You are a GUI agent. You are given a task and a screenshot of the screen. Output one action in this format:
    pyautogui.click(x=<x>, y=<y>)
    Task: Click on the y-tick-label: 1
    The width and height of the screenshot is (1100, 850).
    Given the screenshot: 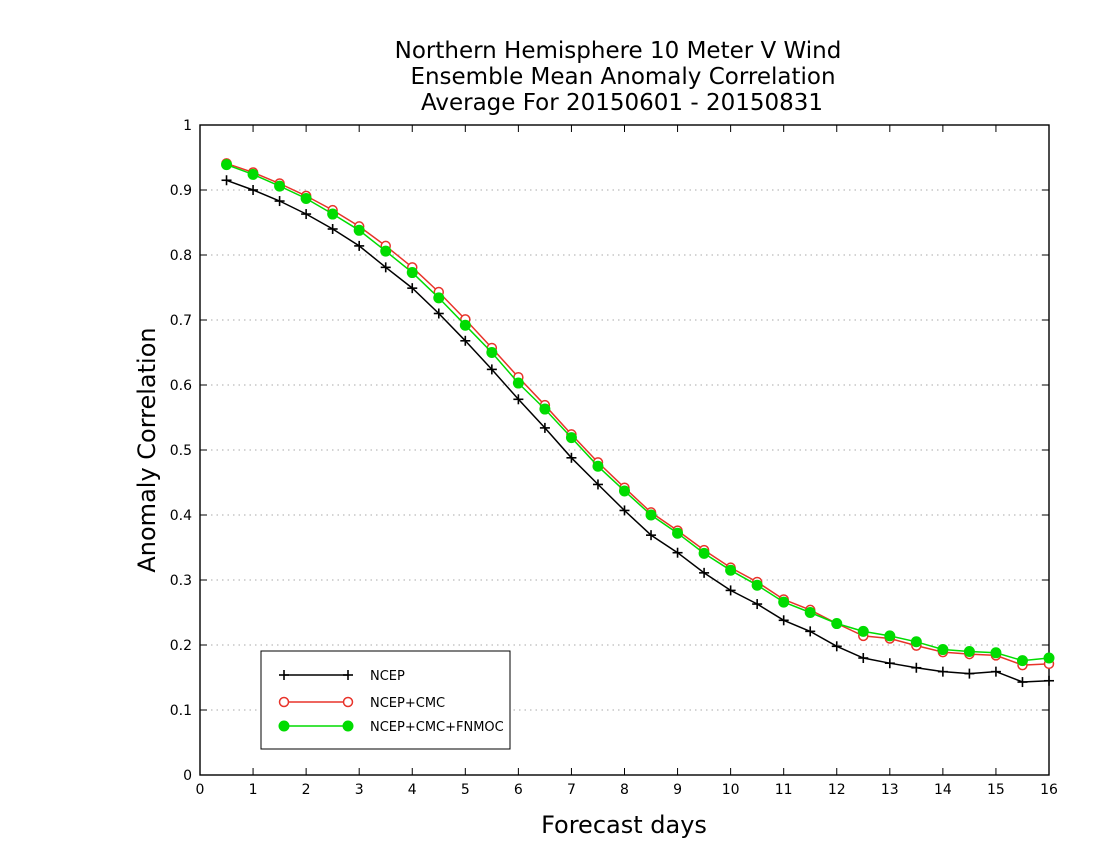 What is the action you would take?
    pyautogui.click(x=187, y=126)
    